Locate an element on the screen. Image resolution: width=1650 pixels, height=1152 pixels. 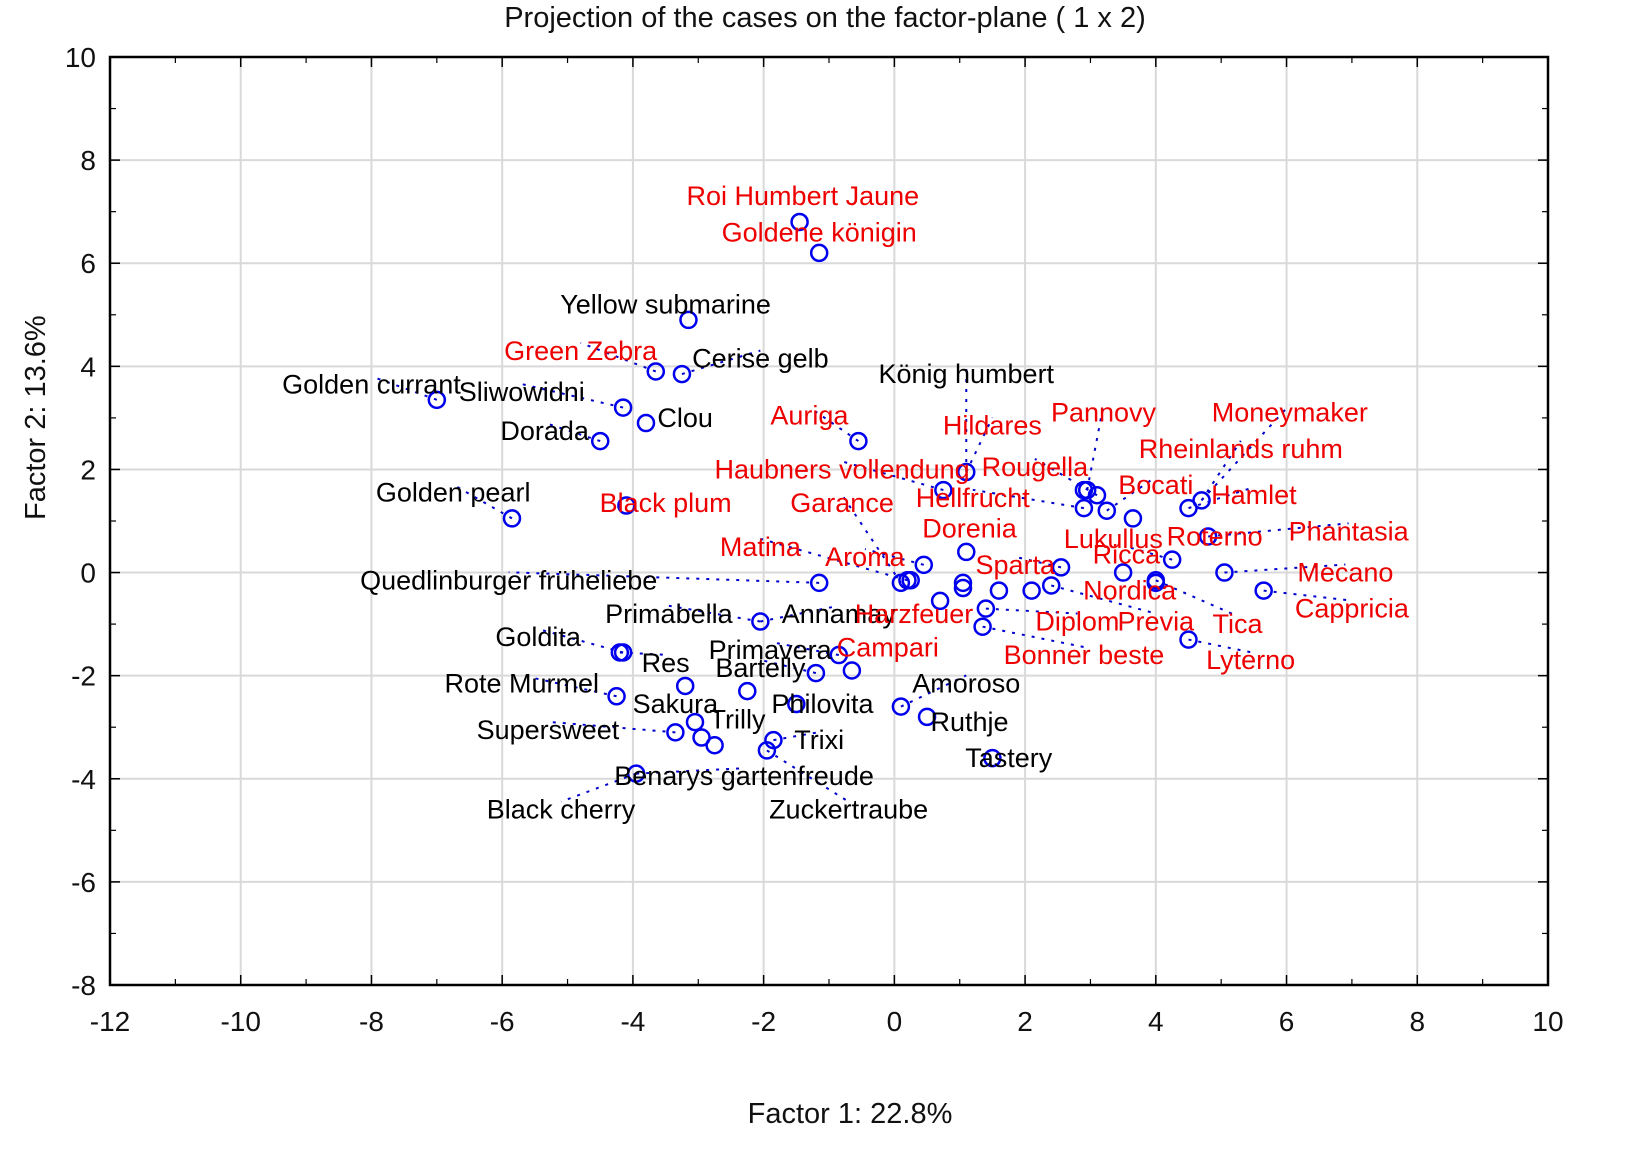
point-label: Nordica is located at coordinates (1130, 591).